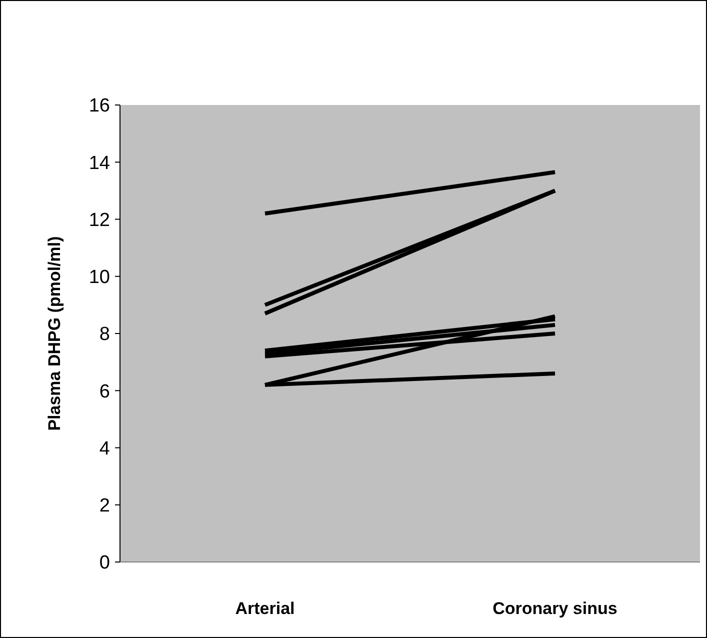 The width and height of the screenshot is (707, 638). What do you see at coordinates (104, 449) in the screenshot?
I see `y-tick-label: 4` at bounding box center [104, 449].